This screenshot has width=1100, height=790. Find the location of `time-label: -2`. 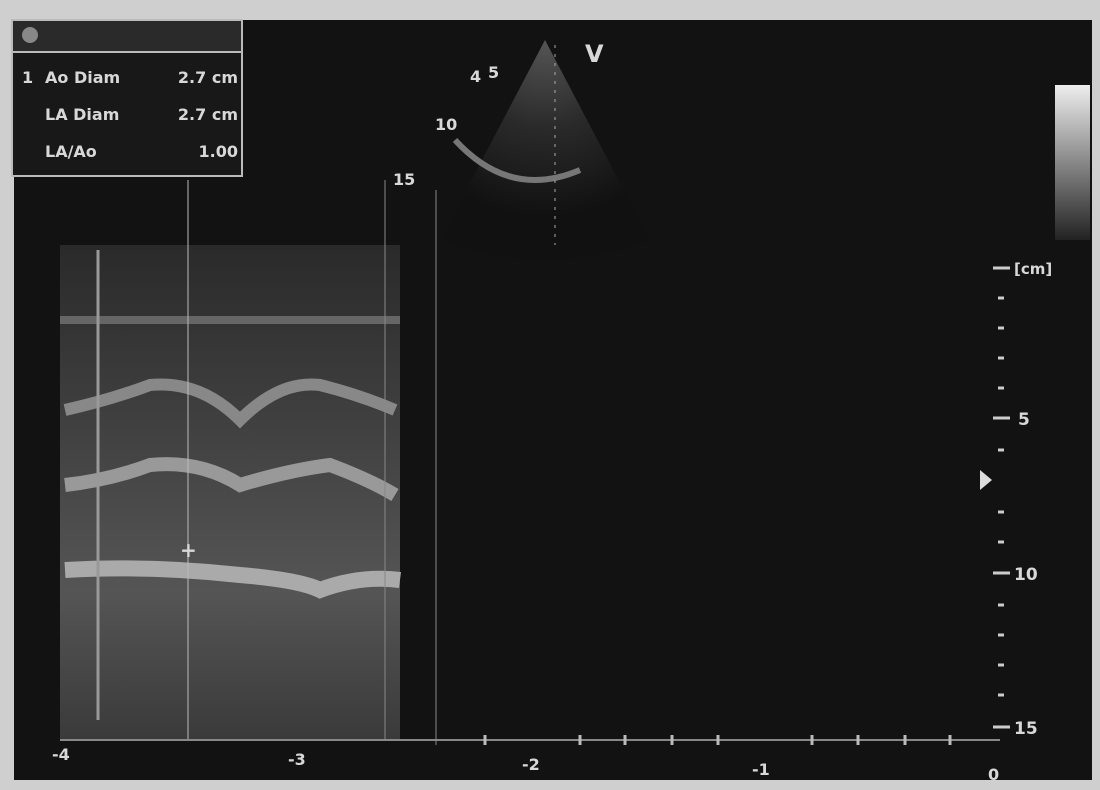

time-label: -2 is located at coordinates (531, 764).